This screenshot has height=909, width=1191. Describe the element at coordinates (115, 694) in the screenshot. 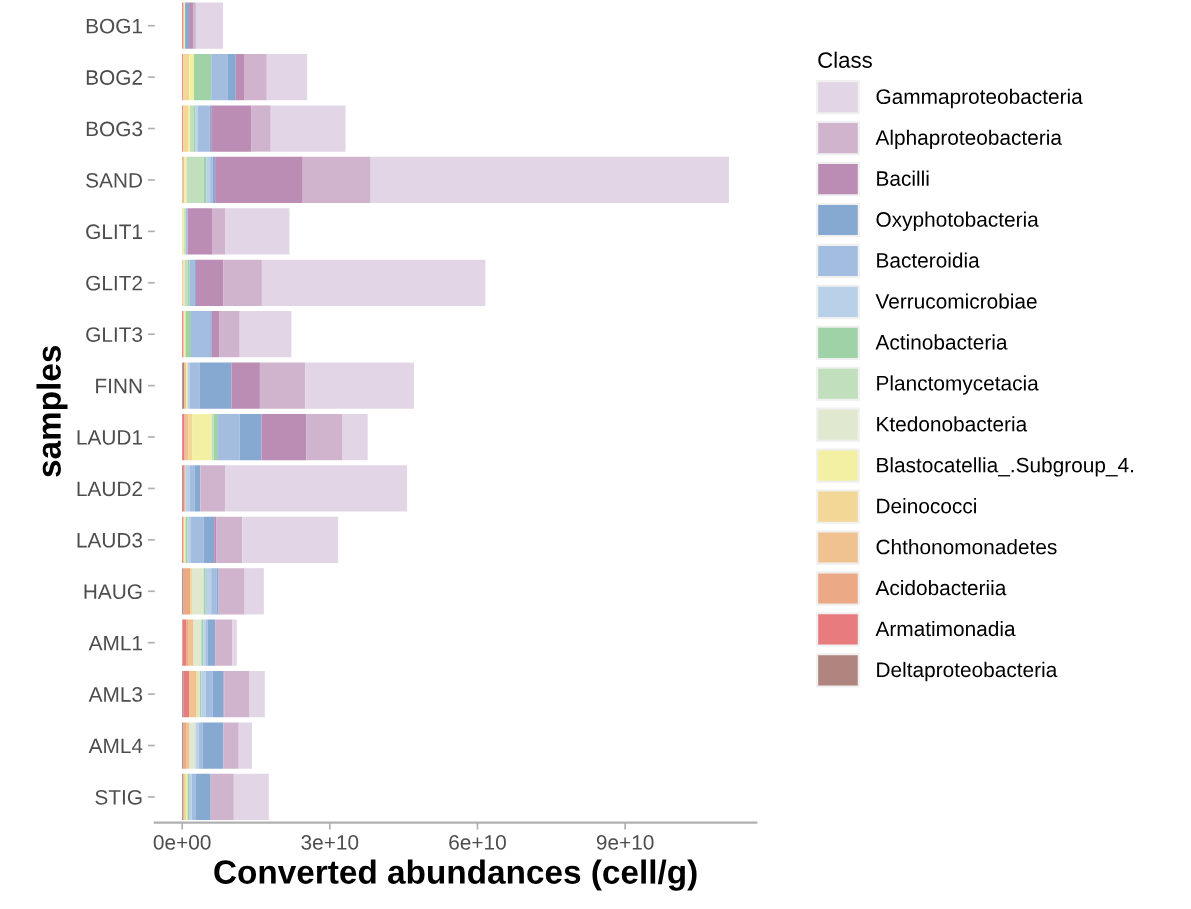

I see `y-tick-label: AML3` at that location.